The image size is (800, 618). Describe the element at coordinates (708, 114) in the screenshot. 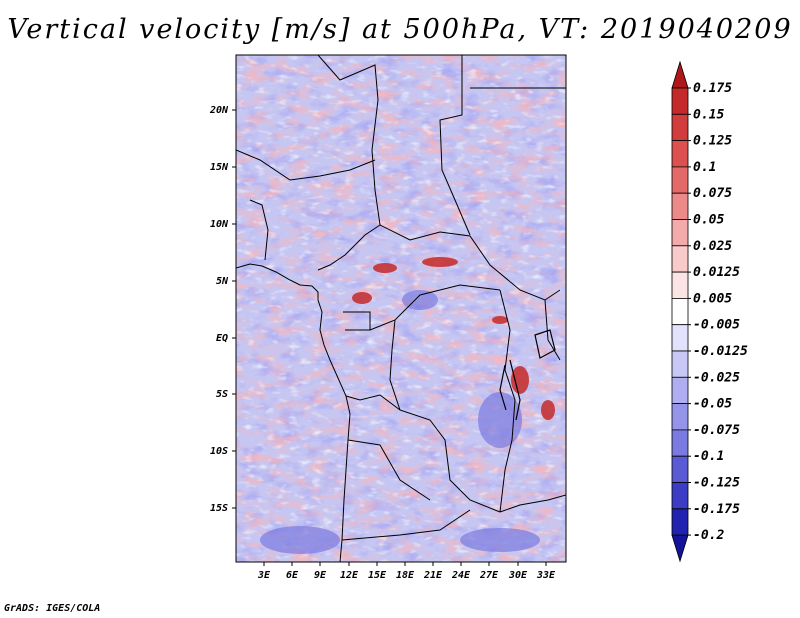

I see `colorbar-label: 0.15` at that location.